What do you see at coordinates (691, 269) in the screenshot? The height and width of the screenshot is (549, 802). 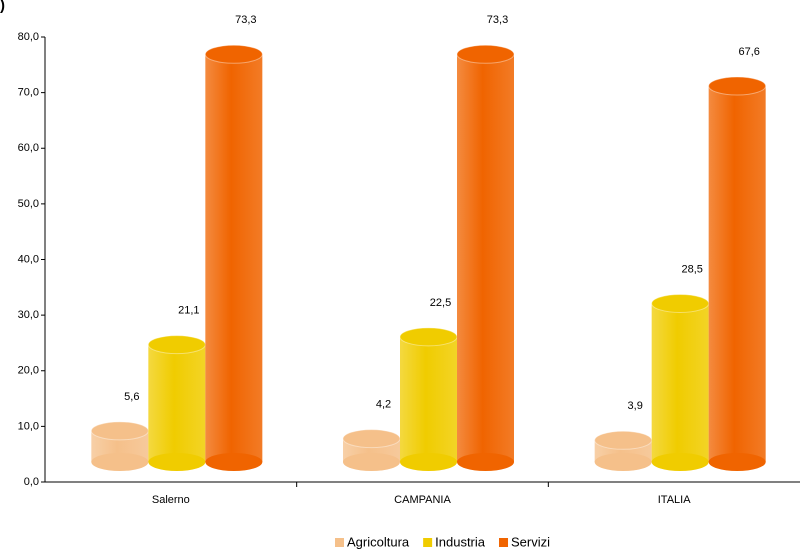 I see `value-label: 28,5` at bounding box center [691, 269].